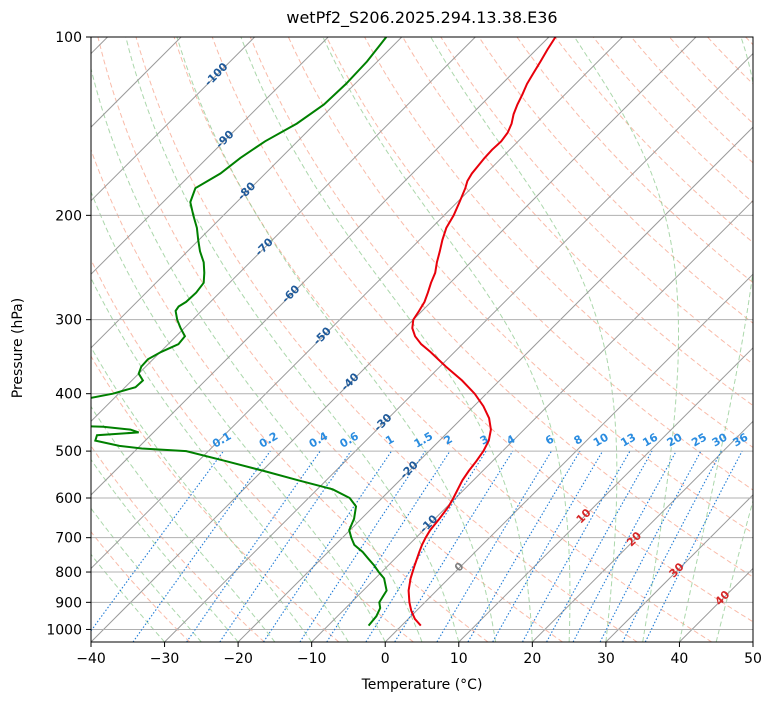 Image resolution: width=775 pixels, height=708 pixels. I want to click on mixing-ratio-label: 0.1, so click(221, 440).